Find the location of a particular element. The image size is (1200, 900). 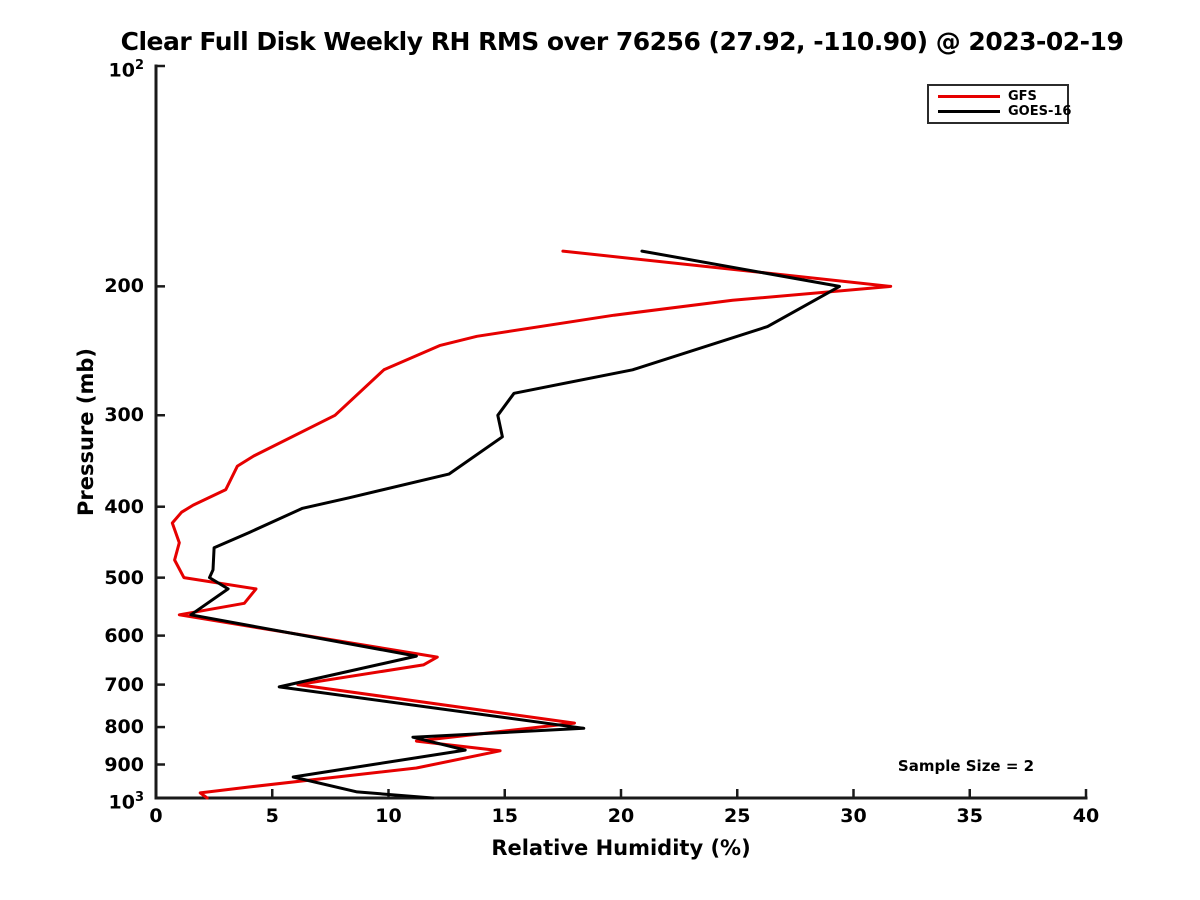

legend-entry-gfs: GFS is located at coordinates (998, 96).